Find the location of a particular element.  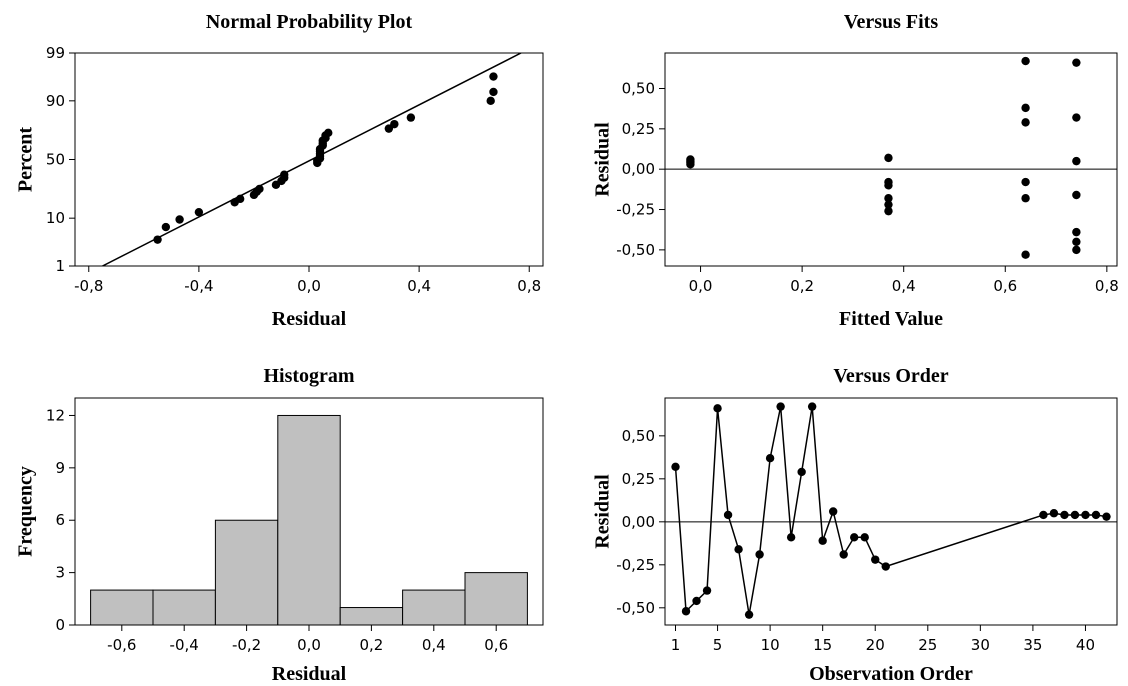

order-xtick-label: 15 is located at coordinates (822, 645).